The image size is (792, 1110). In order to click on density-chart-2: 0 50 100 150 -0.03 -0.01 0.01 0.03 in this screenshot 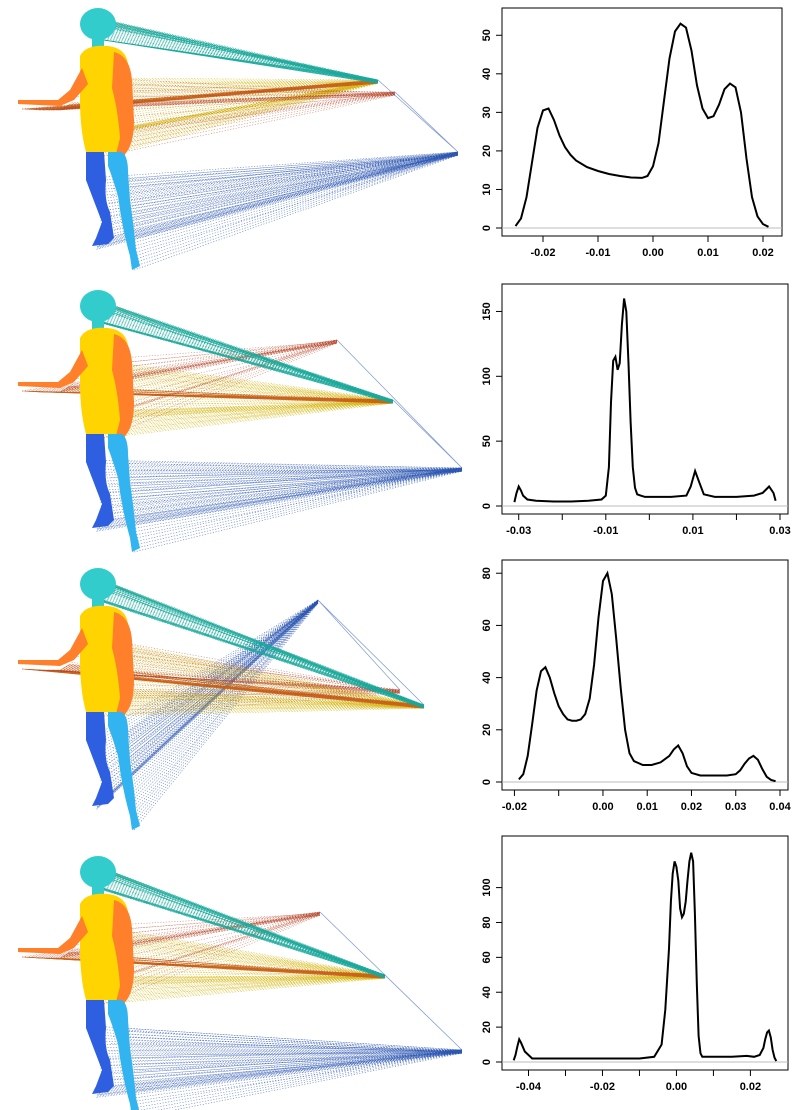, I will do `click(636, 410)`.